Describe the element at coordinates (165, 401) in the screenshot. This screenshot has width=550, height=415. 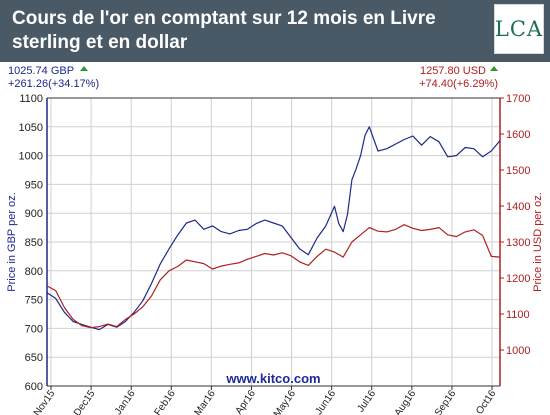
I see `x-tick-label: Feb16` at that location.